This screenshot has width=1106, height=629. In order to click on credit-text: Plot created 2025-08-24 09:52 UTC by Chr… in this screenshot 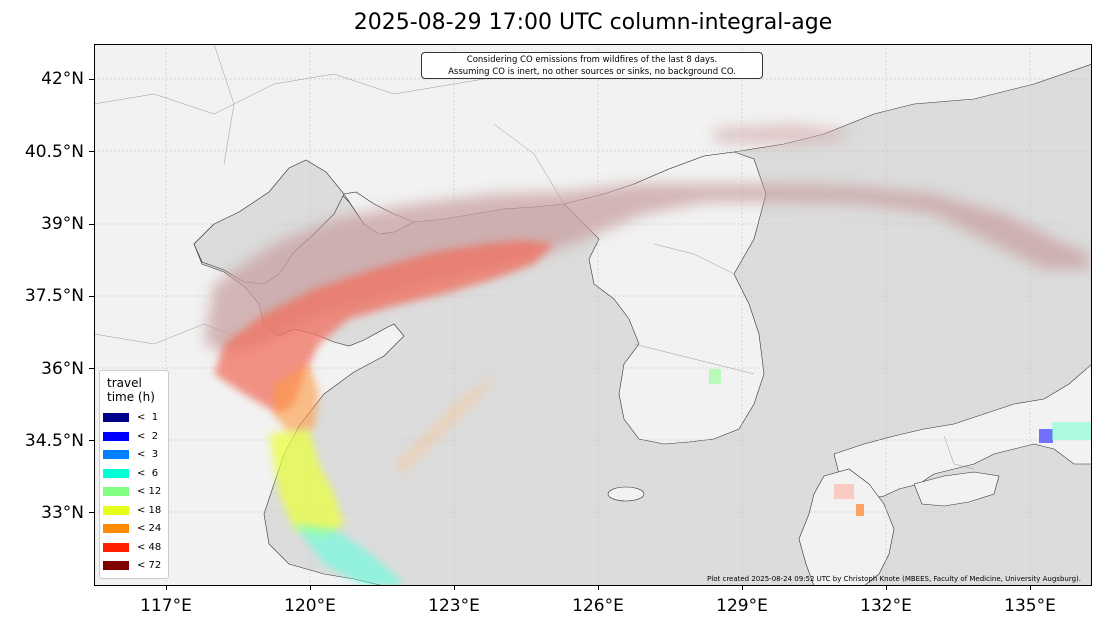, I will do `click(894, 579)`.